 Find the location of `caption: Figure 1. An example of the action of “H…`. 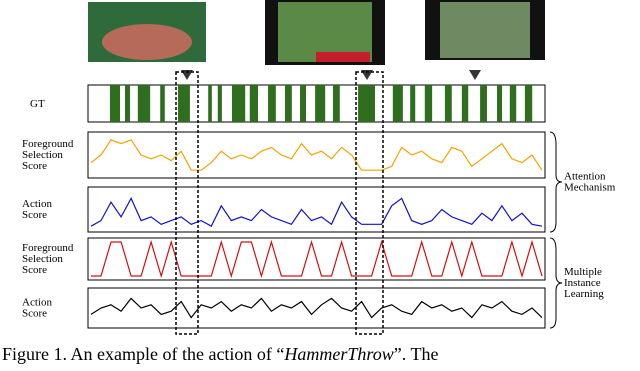

caption: Figure 1. An example of the action of “H… is located at coordinates (220, 354).